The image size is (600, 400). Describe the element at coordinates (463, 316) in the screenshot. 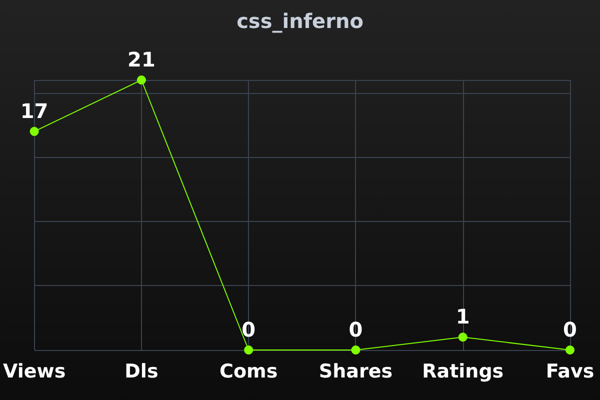

I see `data-label: 1` at that location.